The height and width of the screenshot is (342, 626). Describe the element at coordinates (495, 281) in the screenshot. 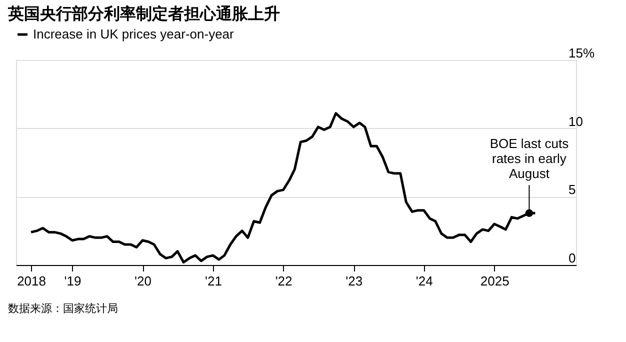

I see `x-tick-label: 2025` at that location.